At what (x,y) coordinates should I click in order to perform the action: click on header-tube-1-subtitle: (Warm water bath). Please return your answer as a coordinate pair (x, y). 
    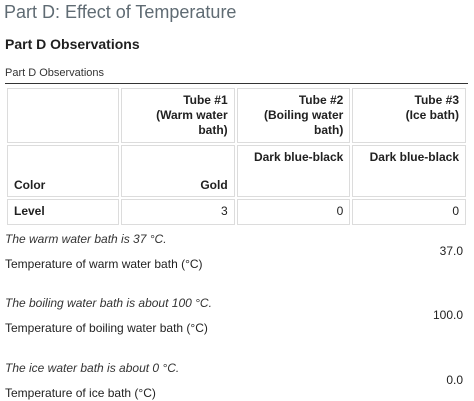
    Looking at the image, I should click on (192, 122).